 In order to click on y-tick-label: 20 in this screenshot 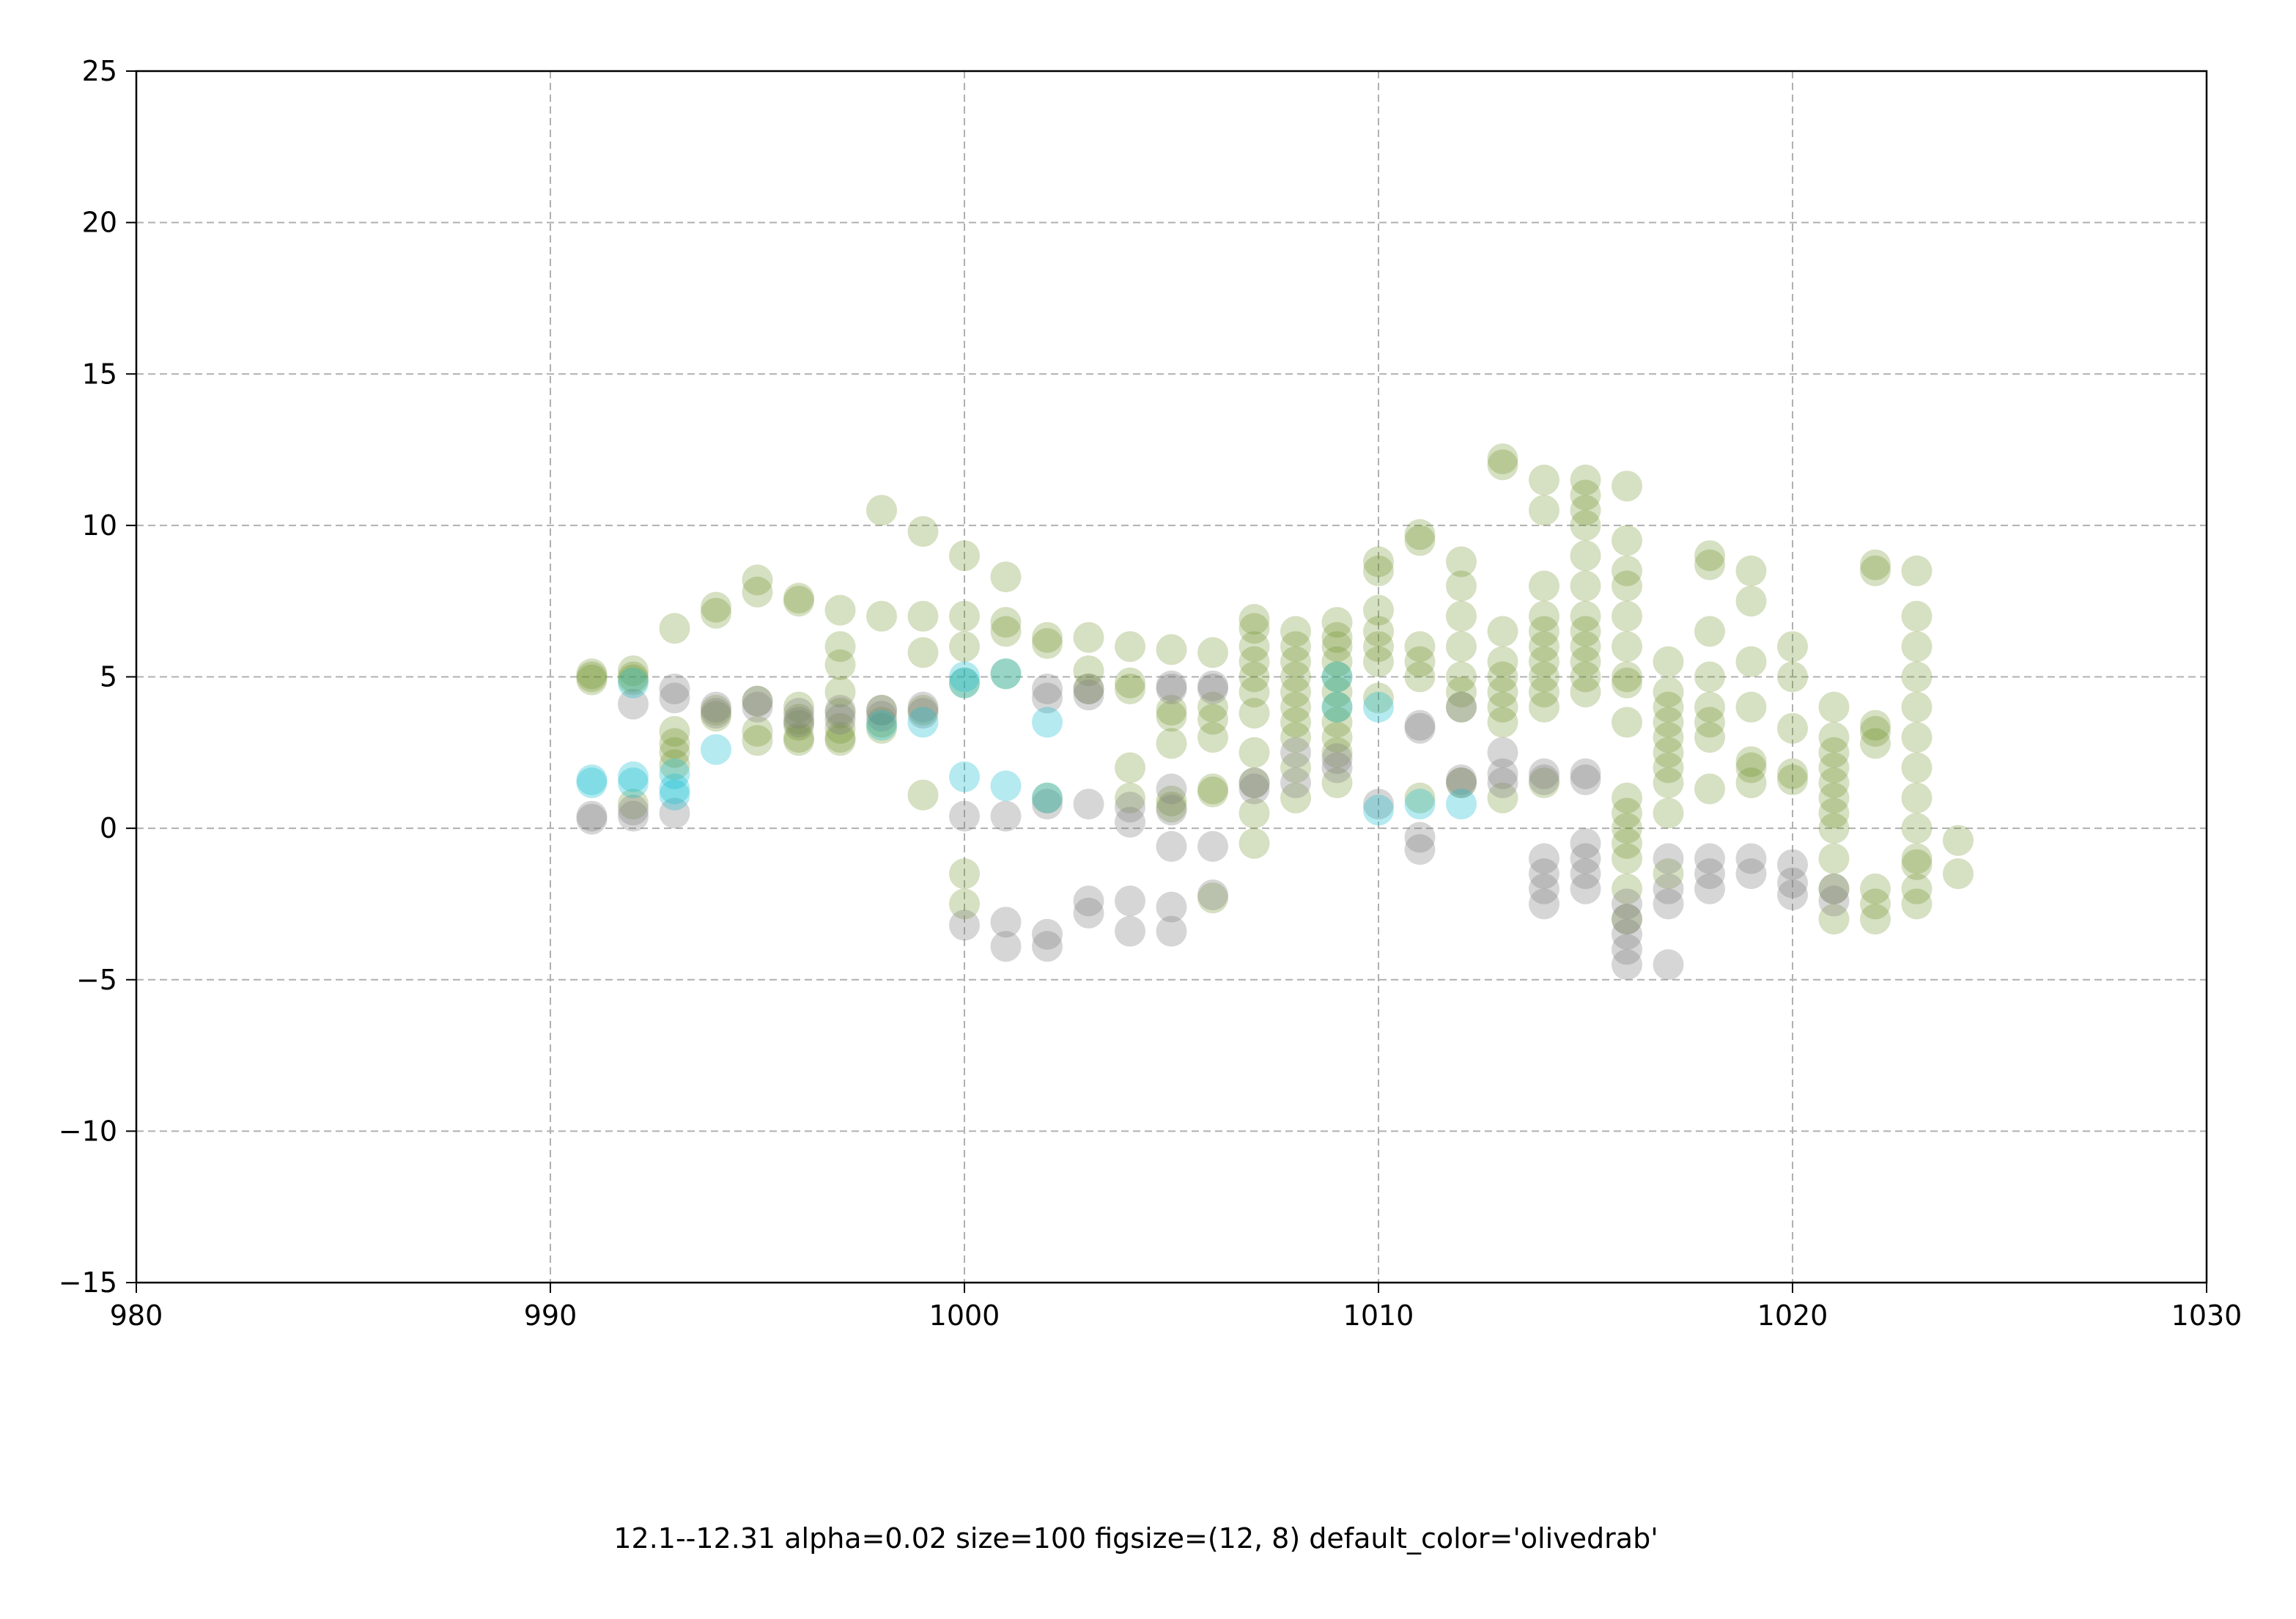, I will do `click(100, 223)`.